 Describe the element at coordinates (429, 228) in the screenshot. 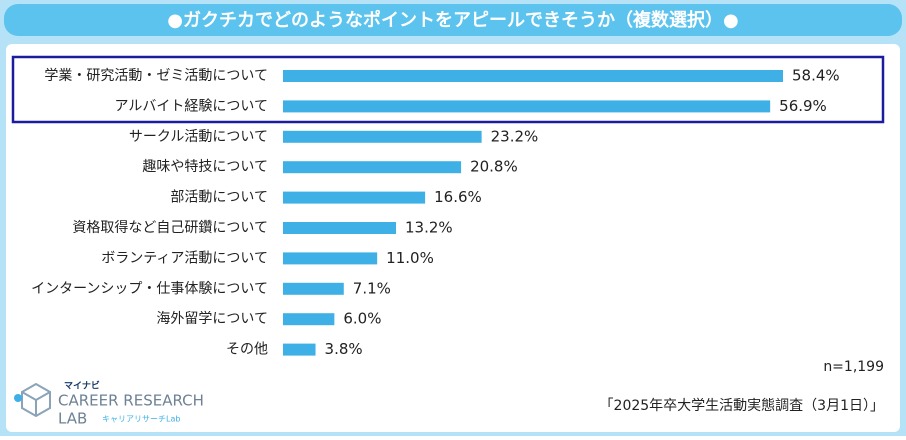

I see `value-label: 13.2%` at that location.